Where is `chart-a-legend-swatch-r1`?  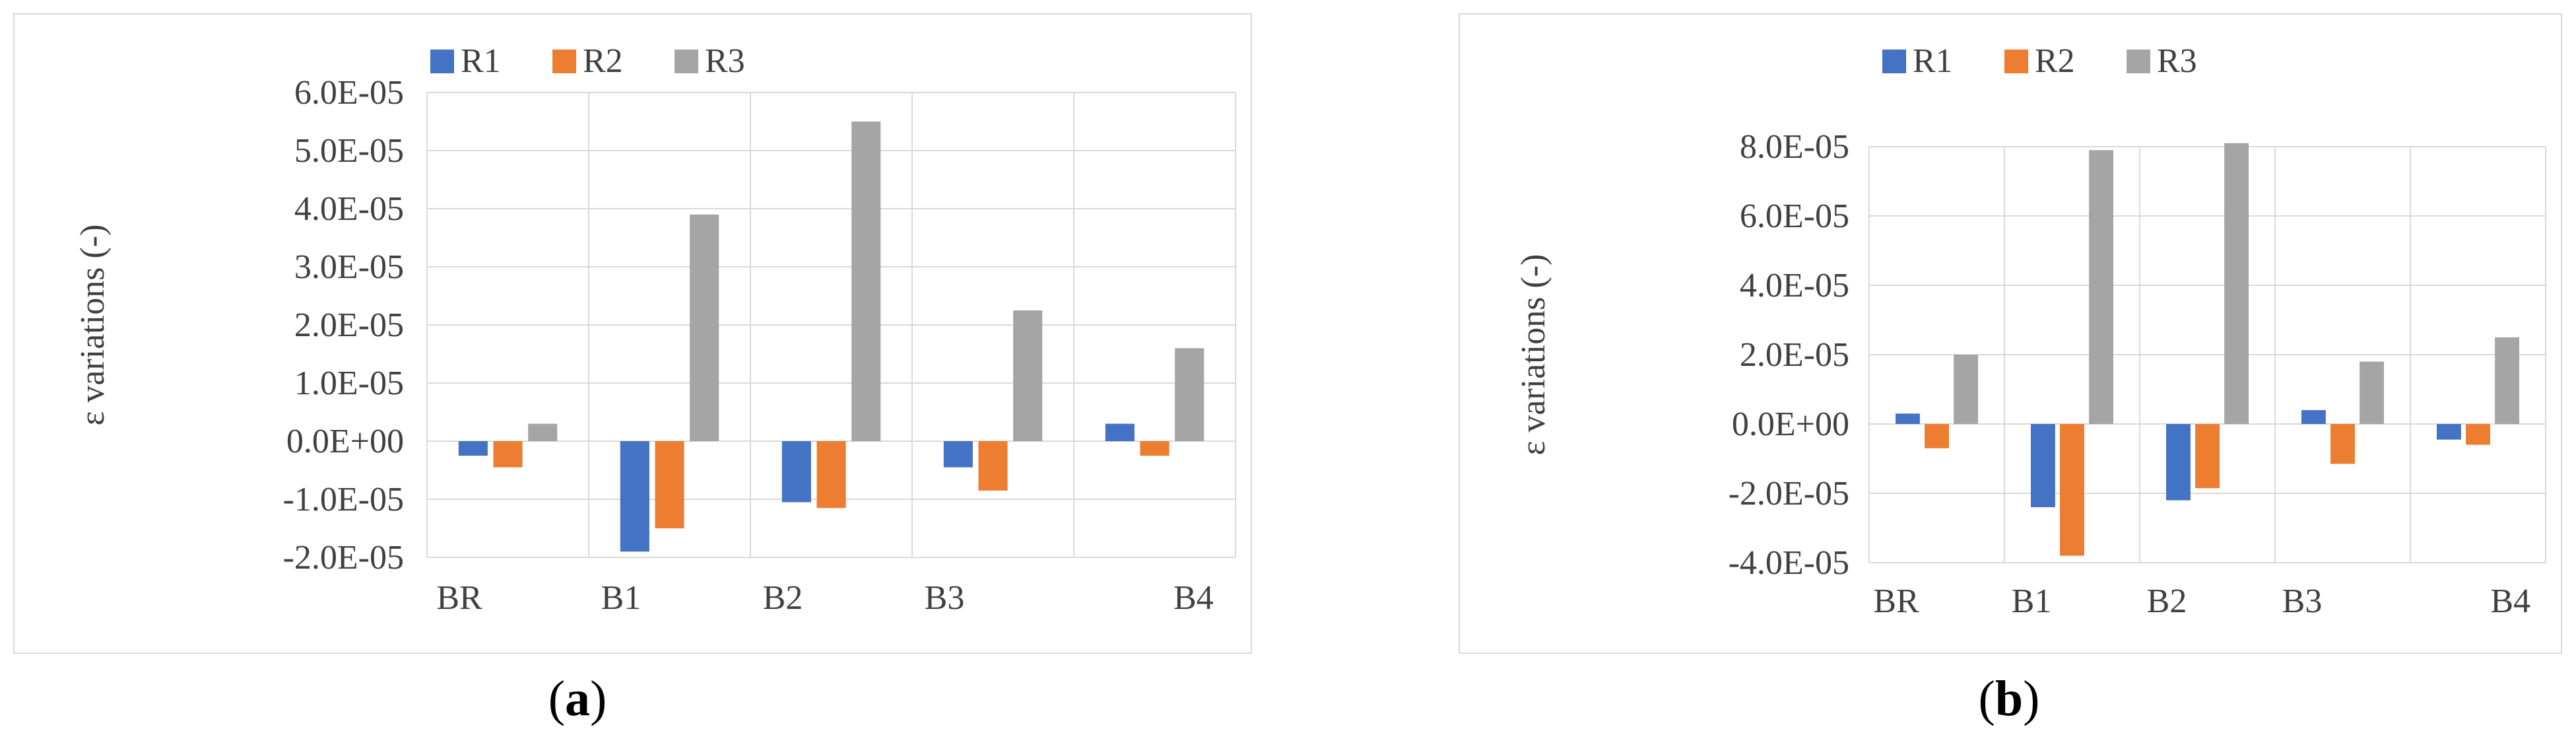
chart-a-legend-swatch-r1 is located at coordinates (442, 62).